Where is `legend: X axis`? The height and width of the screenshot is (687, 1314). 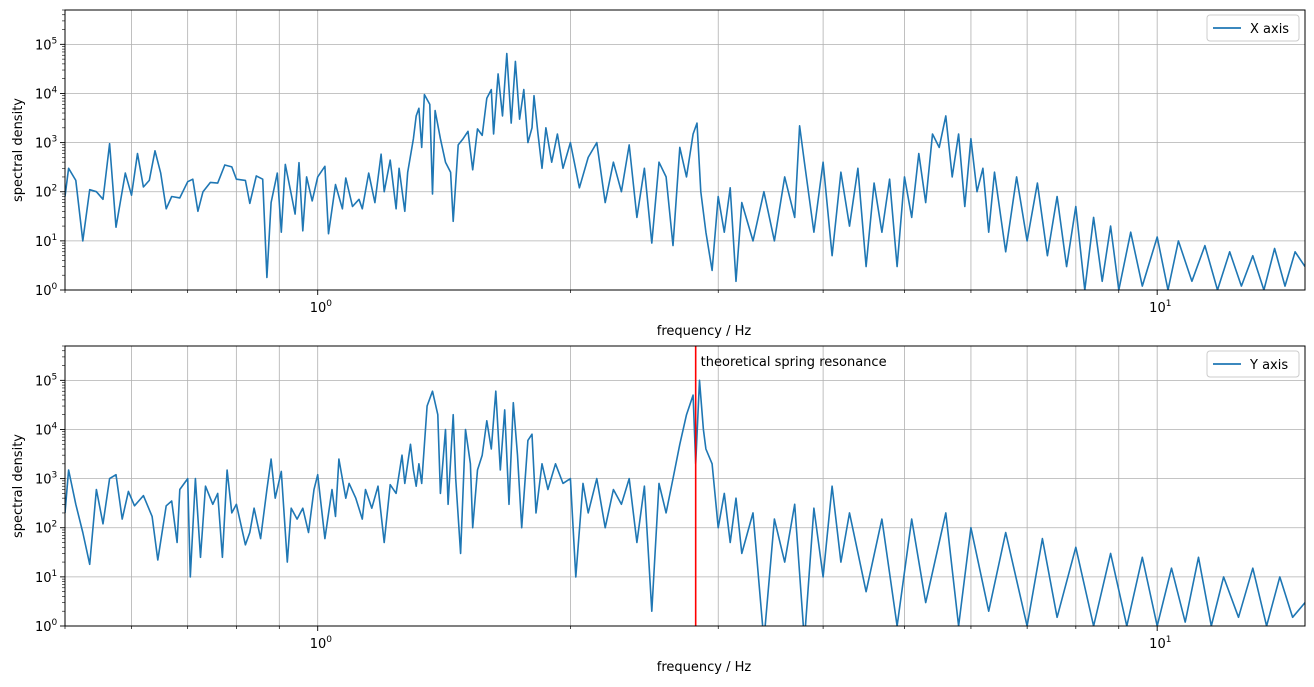 legend: X axis is located at coordinates (1253, 28).